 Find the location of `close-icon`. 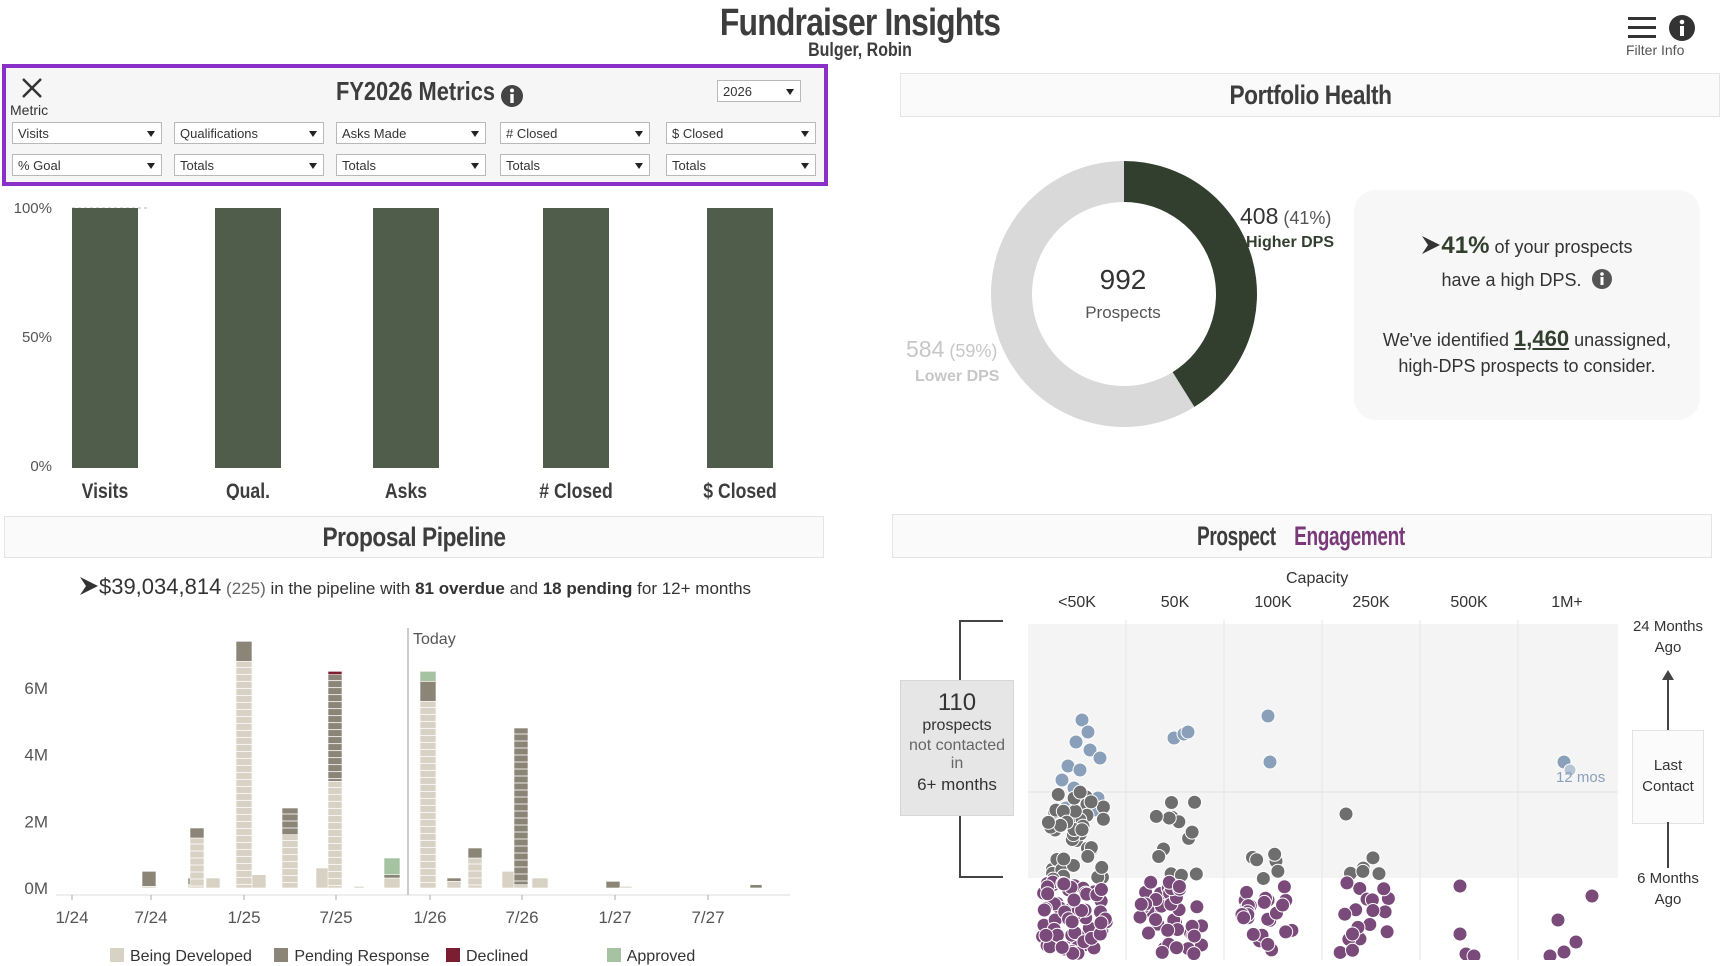

close-icon is located at coordinates (32, 88).